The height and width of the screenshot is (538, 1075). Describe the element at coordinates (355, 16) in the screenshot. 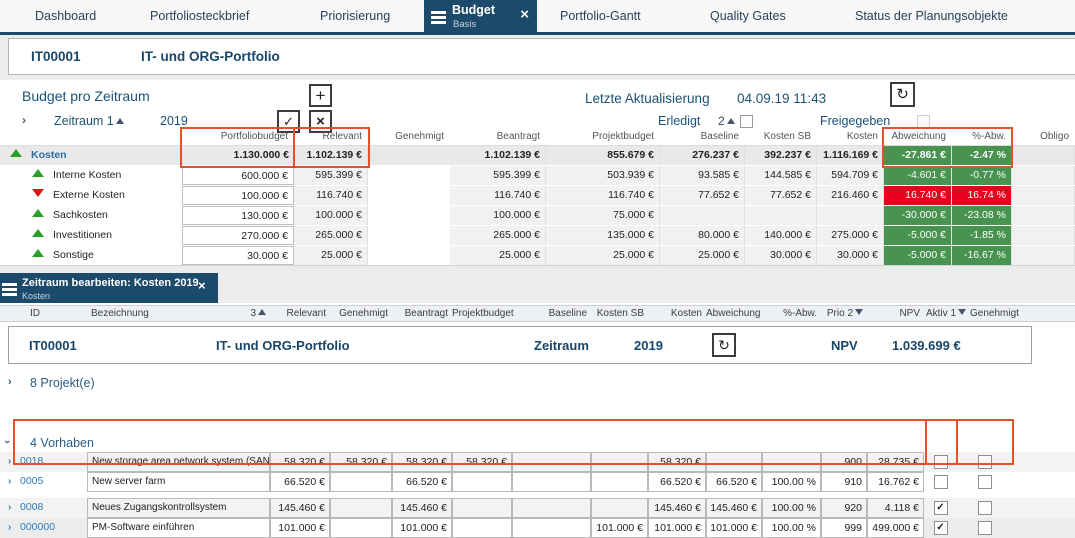

I see `nav-tab-priorisierung: Priorisierung` at that location.